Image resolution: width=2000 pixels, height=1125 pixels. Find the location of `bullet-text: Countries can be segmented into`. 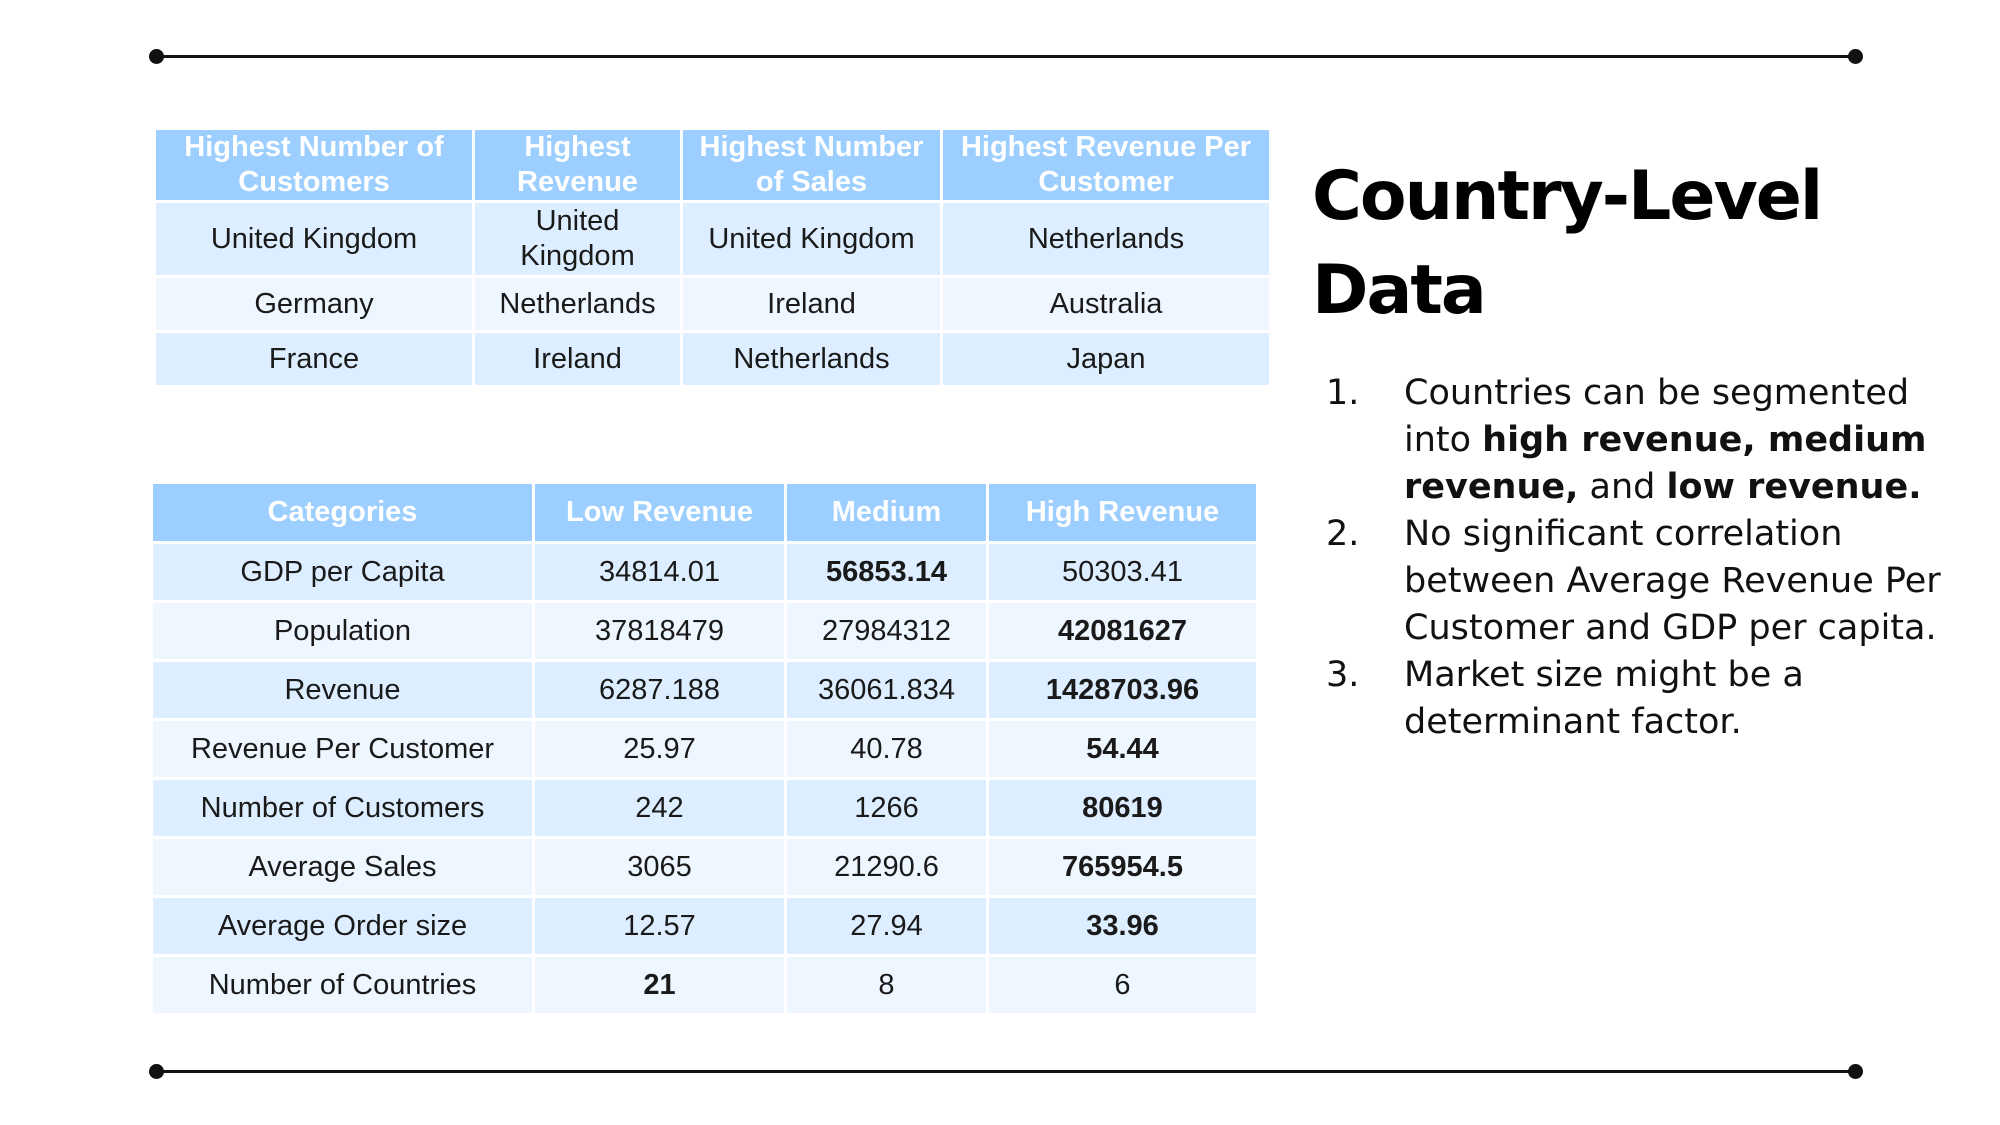

bullet-text: Countries can be segmented into is located at coordinates (1657, 416).